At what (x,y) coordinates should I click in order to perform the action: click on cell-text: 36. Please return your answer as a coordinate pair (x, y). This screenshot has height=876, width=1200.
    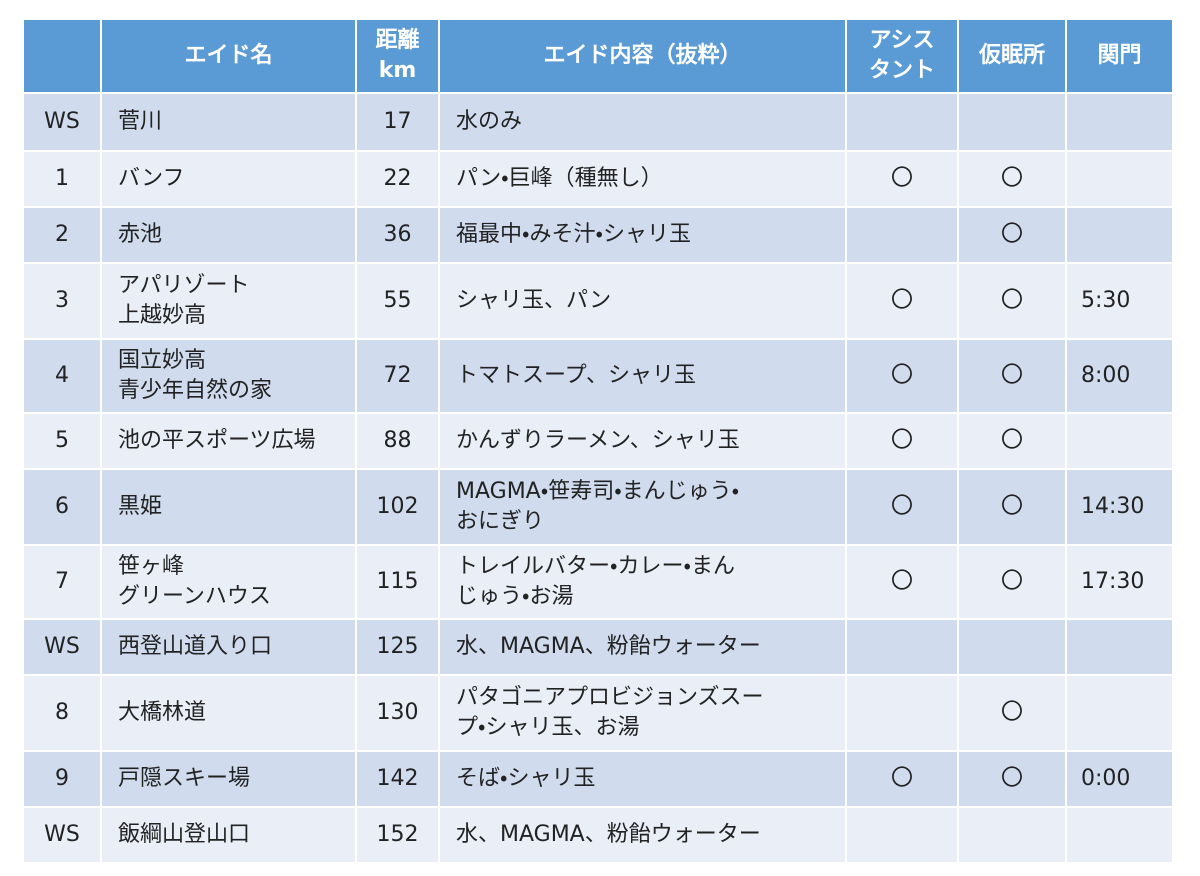
    Looking at the image, I should click on (397, 234).